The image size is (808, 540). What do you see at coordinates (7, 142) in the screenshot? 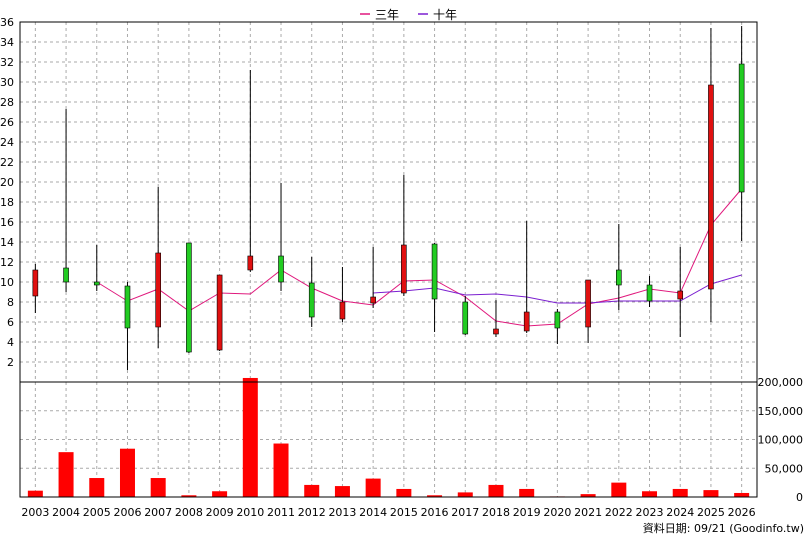
I see `price-tick-label: 24` at bounding box center [7, 142].